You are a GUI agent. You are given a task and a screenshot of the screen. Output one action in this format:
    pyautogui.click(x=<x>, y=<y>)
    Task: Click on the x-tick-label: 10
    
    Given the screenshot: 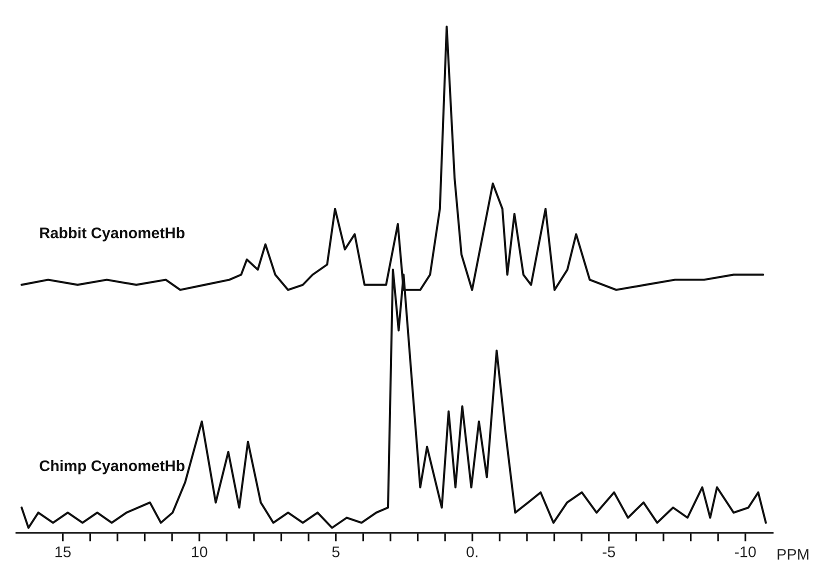 What is the action you would take?
    pyautogui.click(x=200, y=552)
    